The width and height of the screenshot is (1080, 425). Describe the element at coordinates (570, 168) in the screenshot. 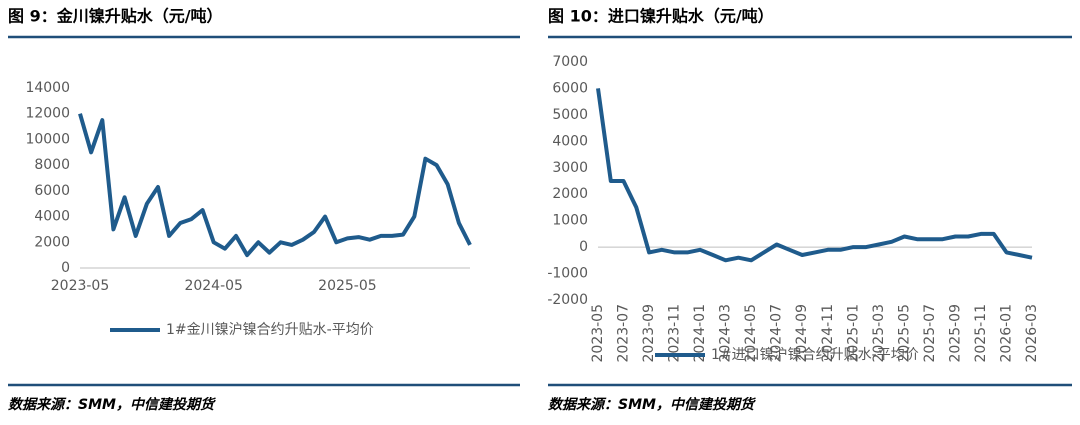

I see `y-tick-label: 3000` at that location.